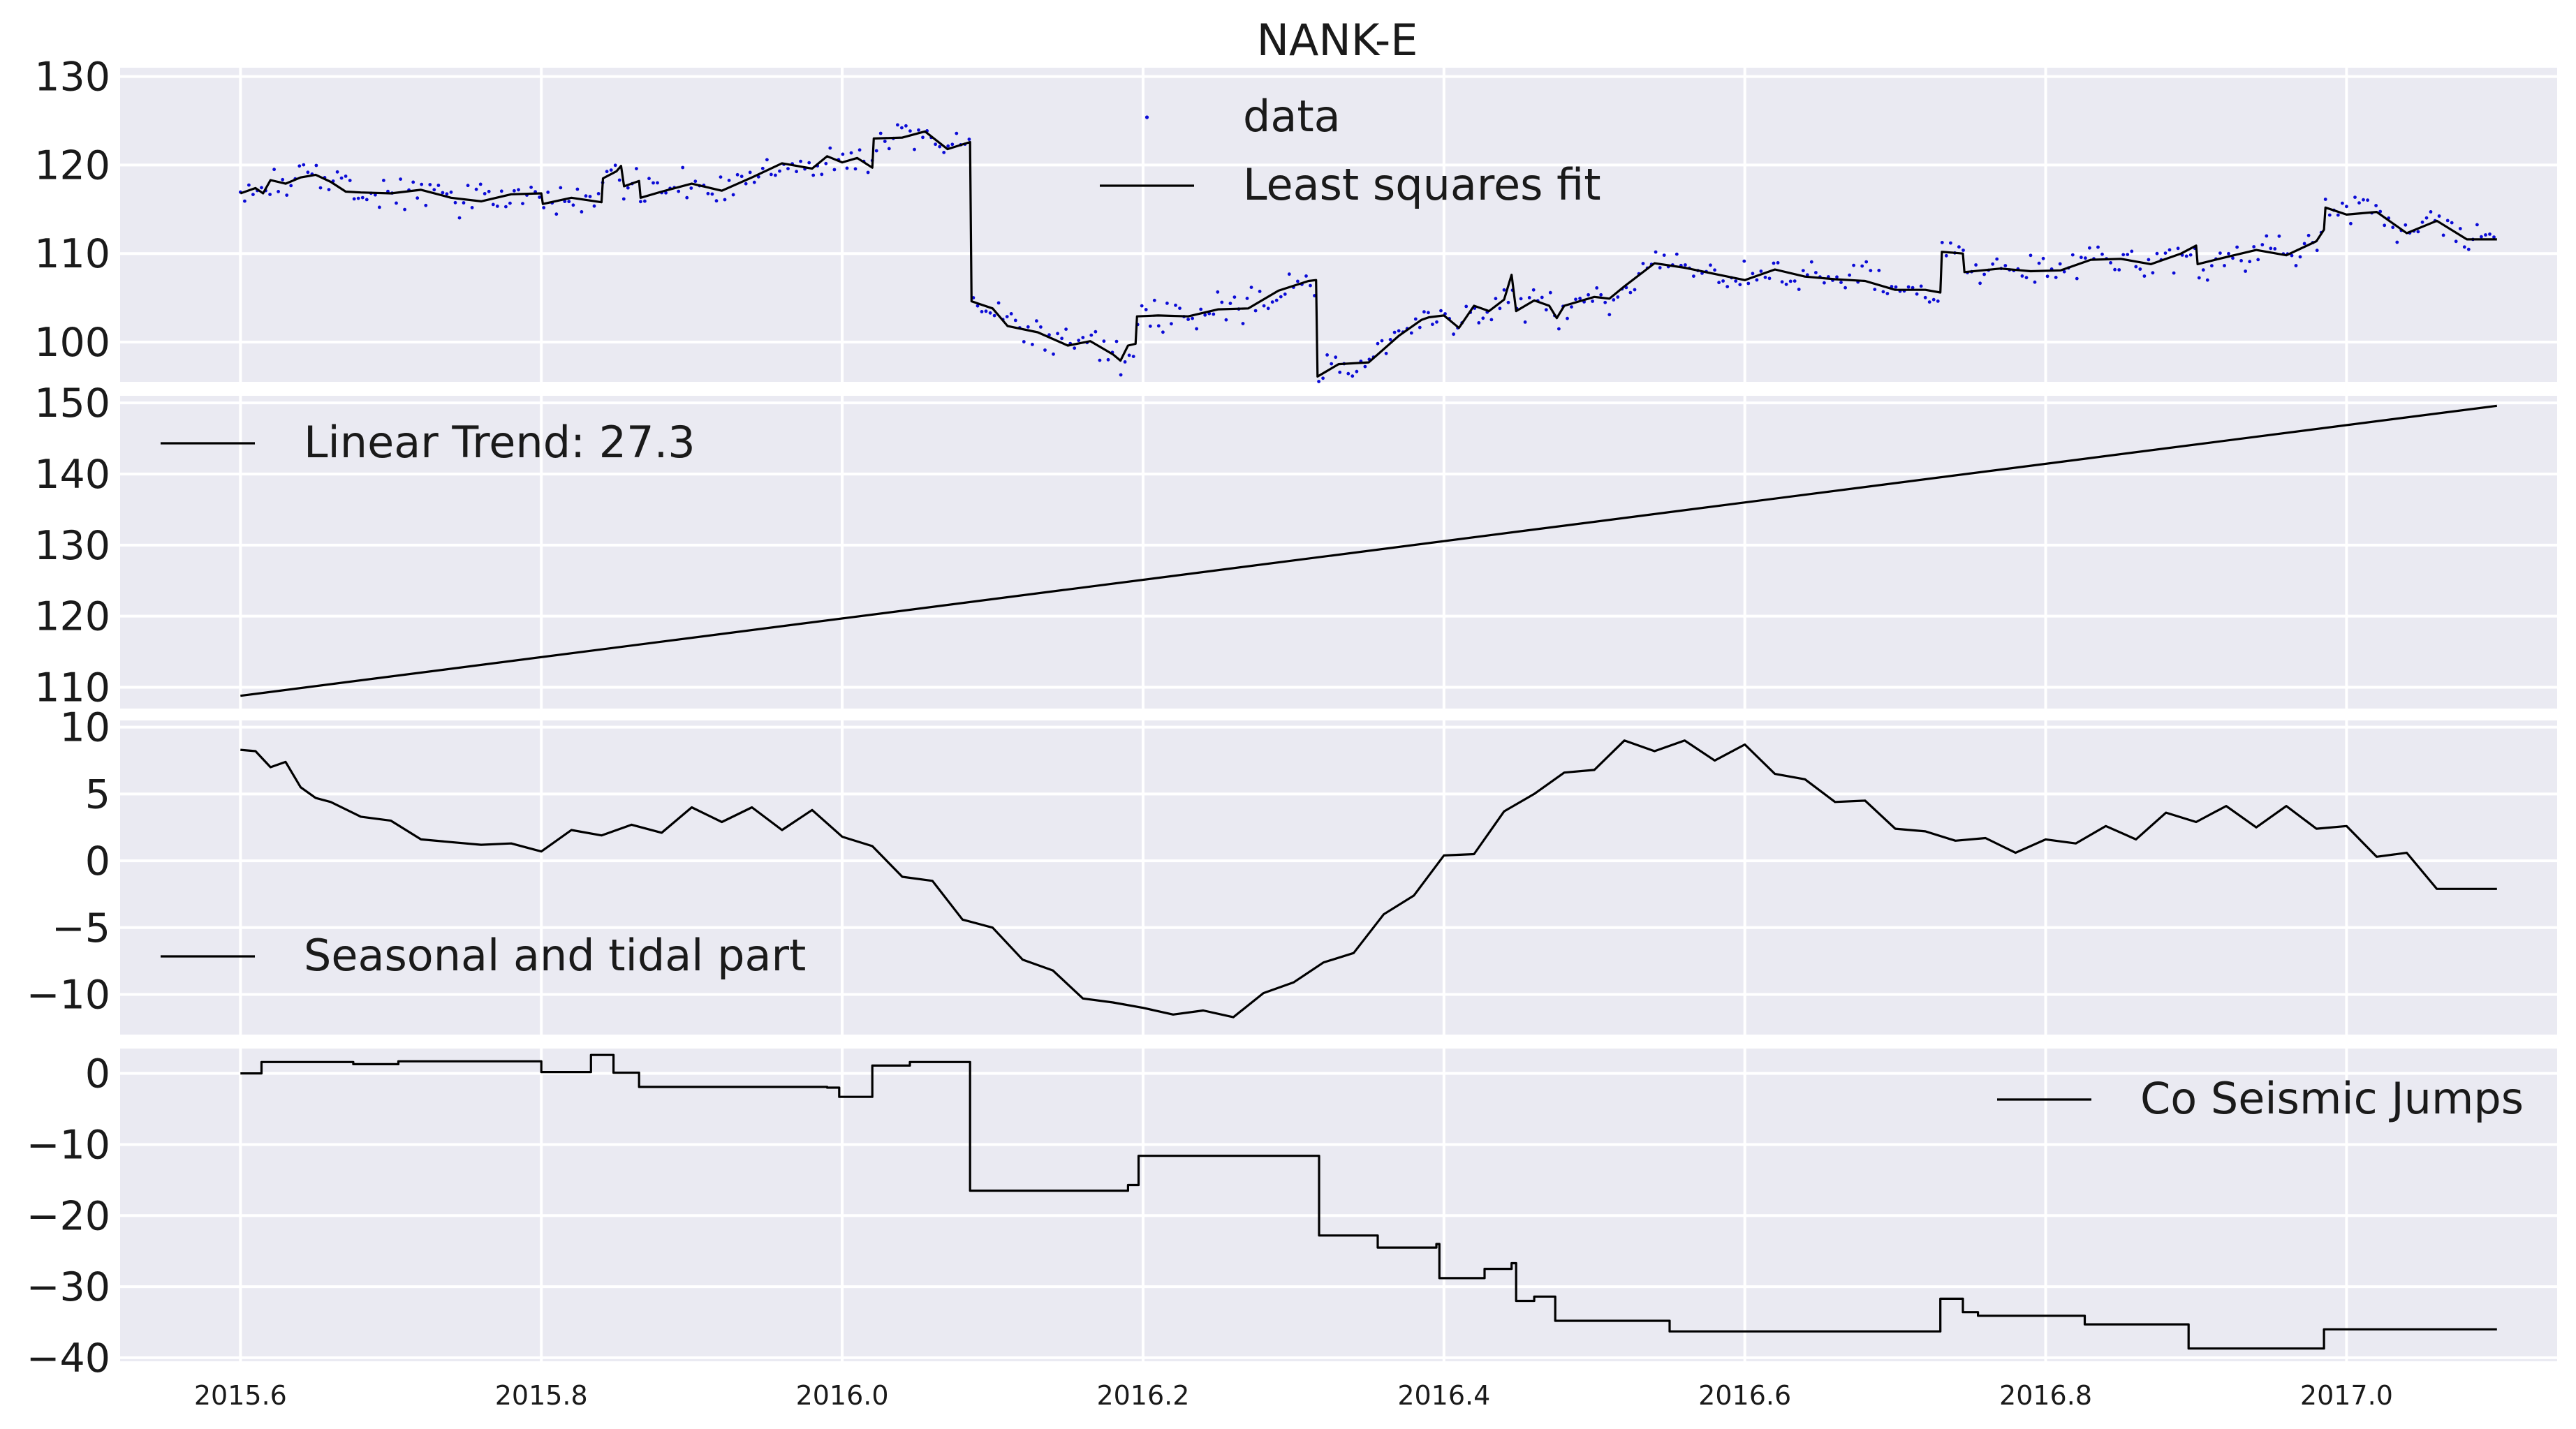 Image resolution: width=2576 pixels, height=1429 pixels. Describe the element at coordinates (1142, 1395) in the screenshot. I see `x-tick-label: 2016.2` at that location.